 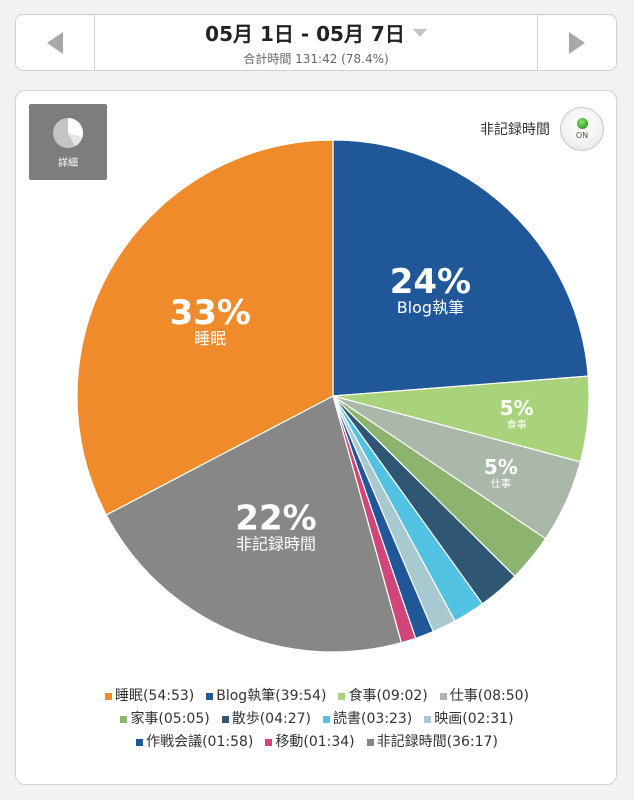 What do you see at coordinates (474, 719) in the screenshot?
I see `legend-label: 映画(02:31)` at bounding box center [474, 719].